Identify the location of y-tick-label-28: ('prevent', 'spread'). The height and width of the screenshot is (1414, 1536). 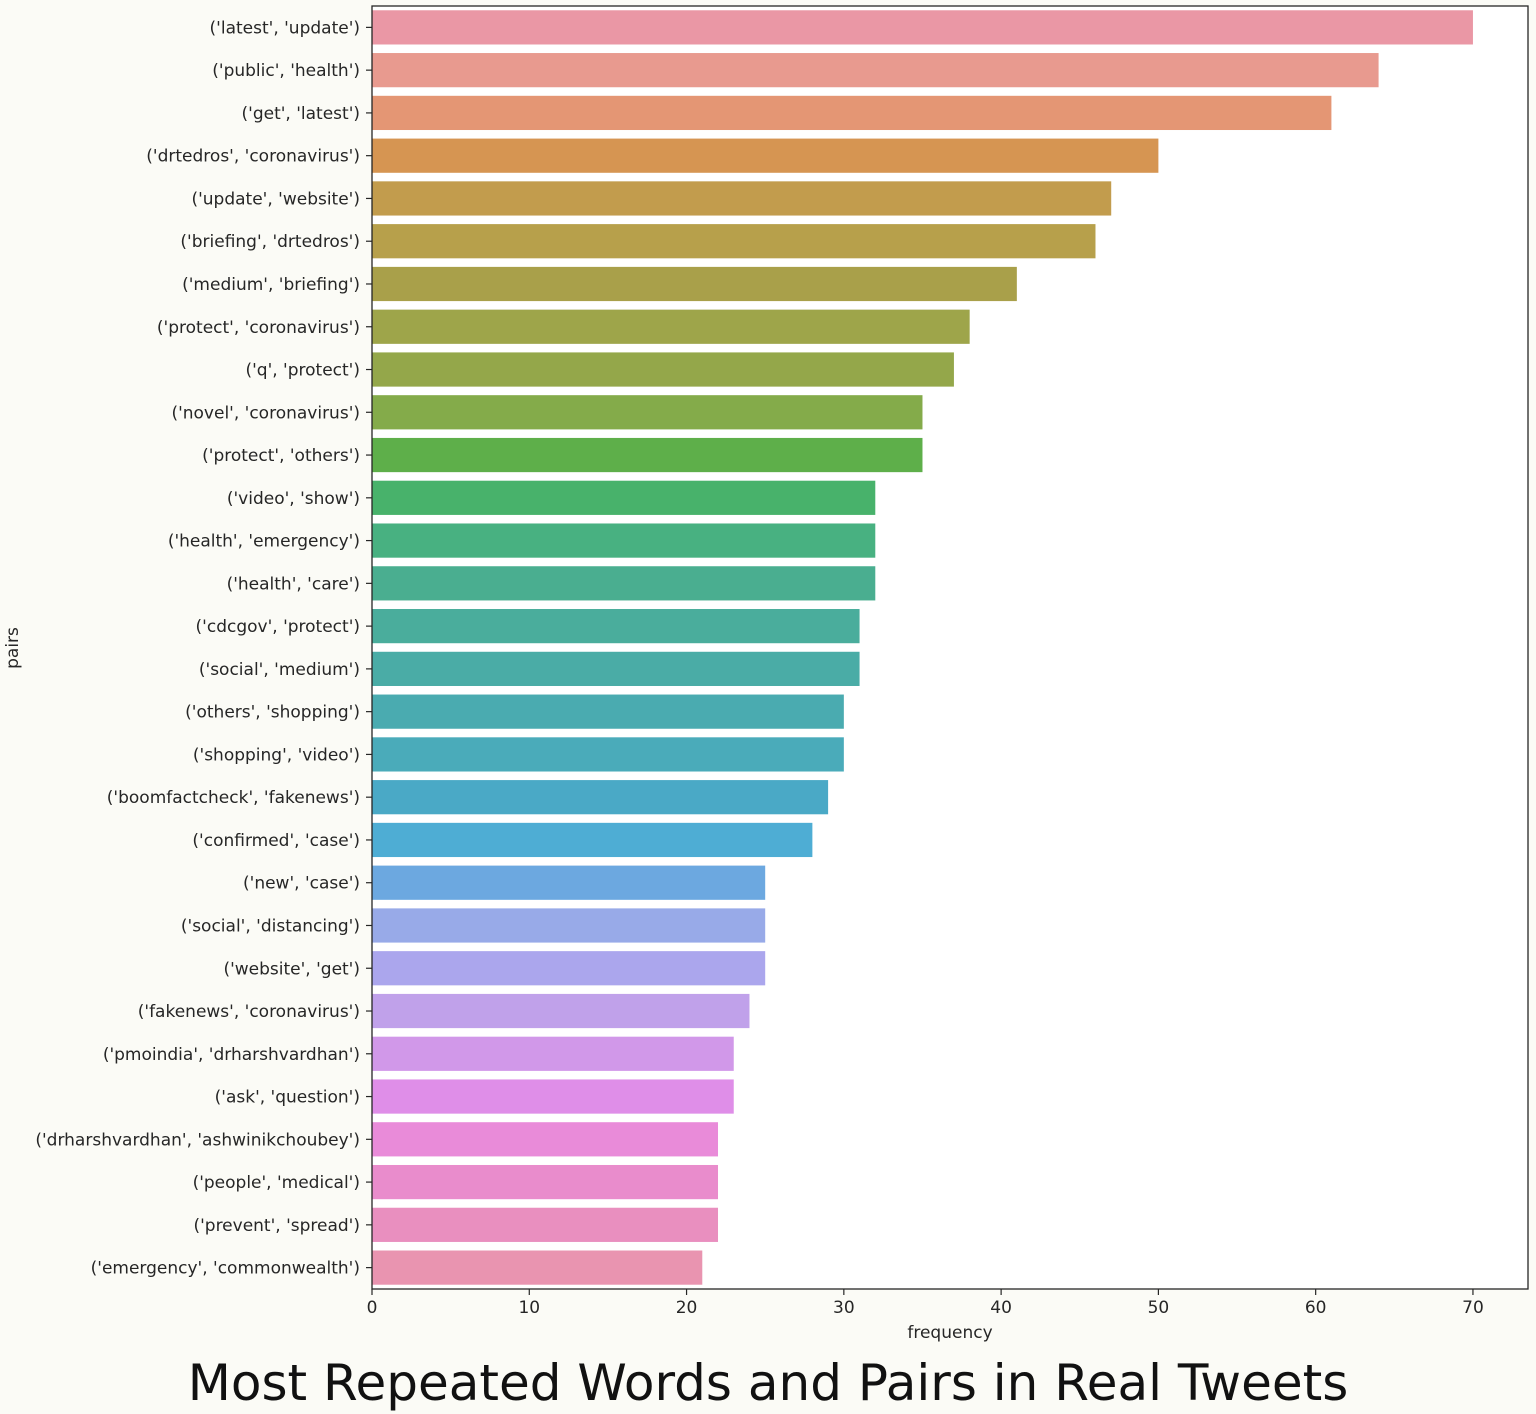
(276, 1226).